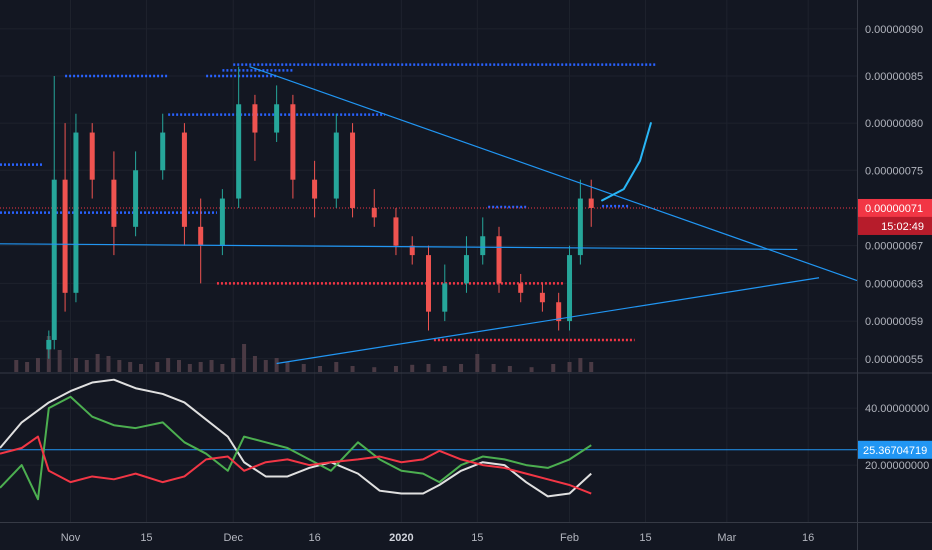 The image size is (932, 550). I want to click on indicator-value-label: 25.36704719, so click(895, 451).